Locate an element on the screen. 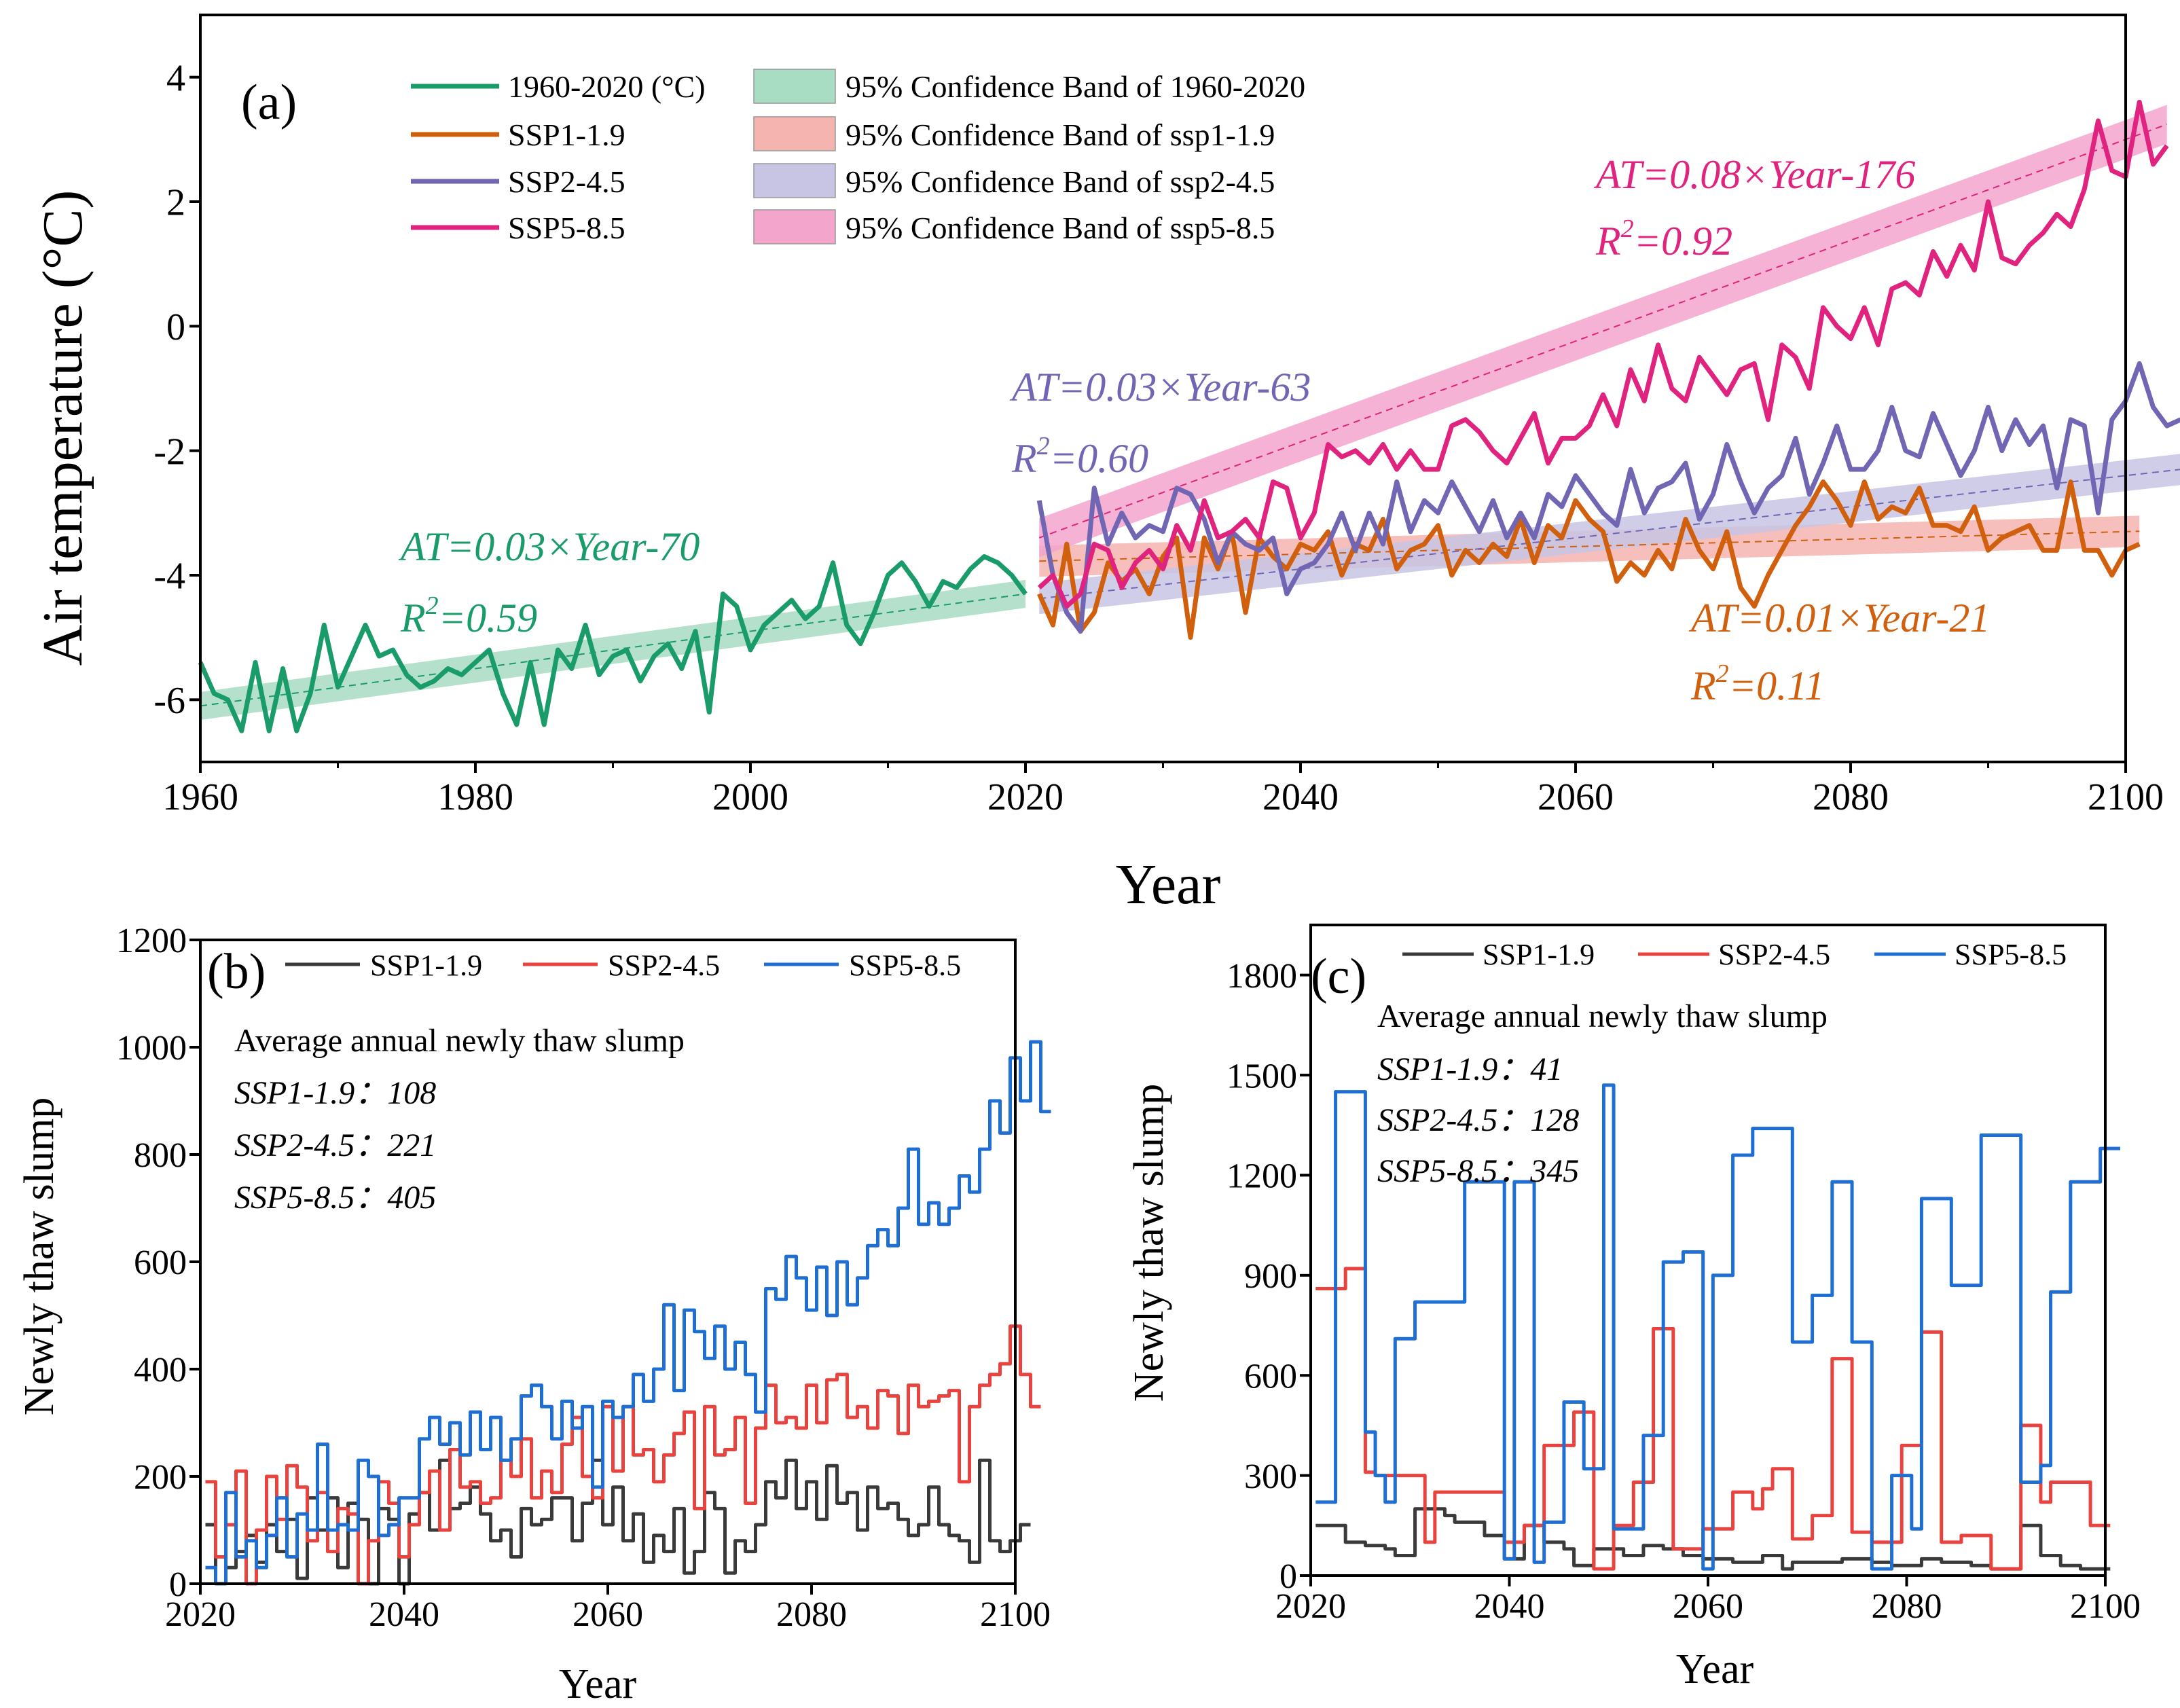  a-x-tick-label-2080: 2080 is located at coordinates (1851, 797).